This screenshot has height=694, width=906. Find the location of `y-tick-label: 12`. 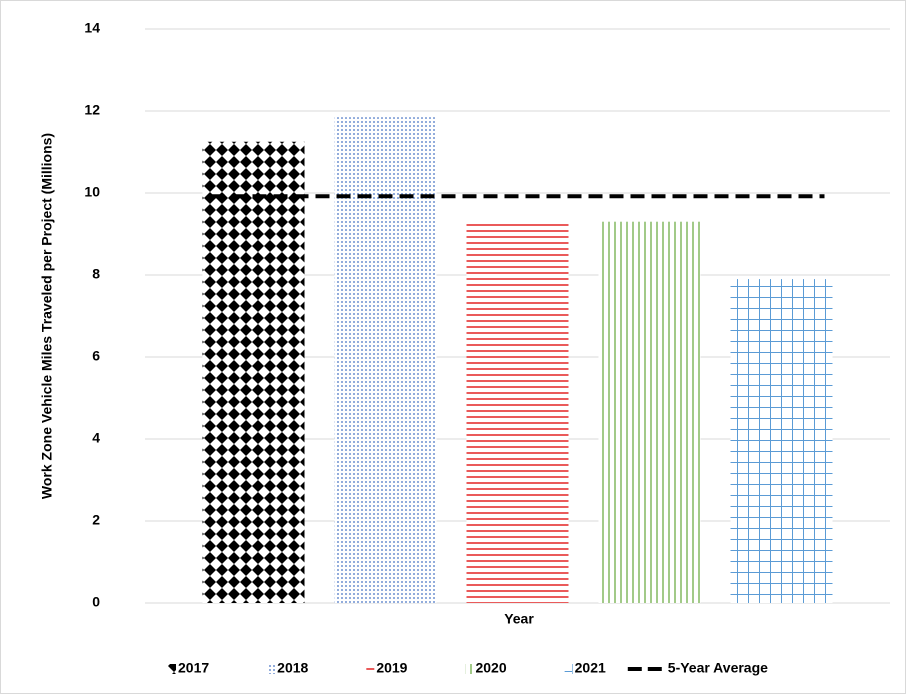

y-tick-label: 12 is located at coordinates (92, 110).